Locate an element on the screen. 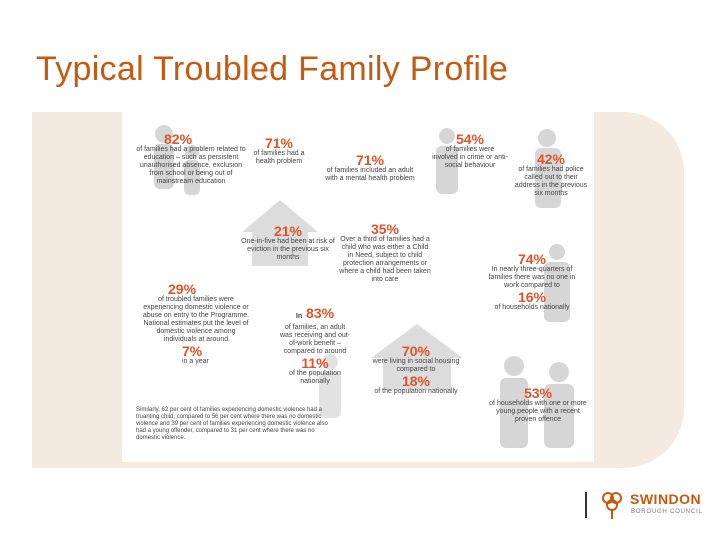 This screenshot has height=540, width=720. family-silhouette-figure is located at coordinates (177, 160).